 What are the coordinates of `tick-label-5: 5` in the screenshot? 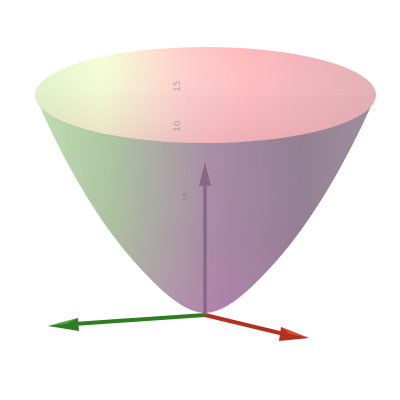 It's located at (185, 197).